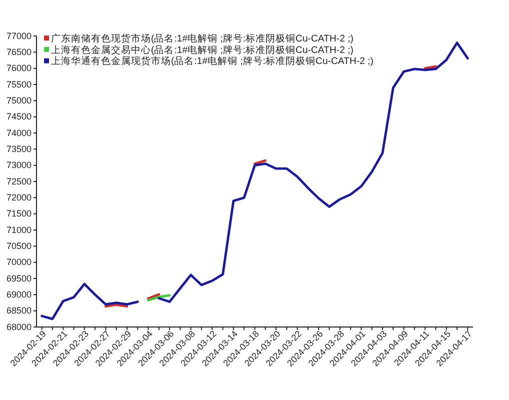 The image size is (509, 400). What do you see at coordinates (19, 133) in the screenshot?
I see `y-tick-label: 74000` at bounding box center [19, 133].